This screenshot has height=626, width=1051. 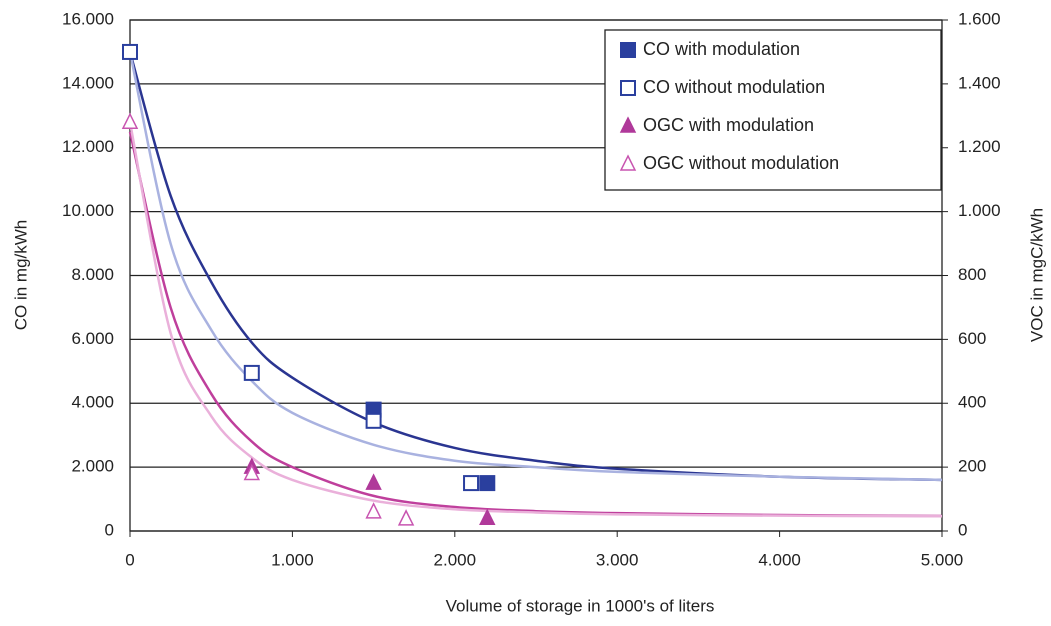 What do you see at coordinates (92, 466) in the screenshot?
I see `y-tick-label: 2.000` at bounding box center [92, 466].